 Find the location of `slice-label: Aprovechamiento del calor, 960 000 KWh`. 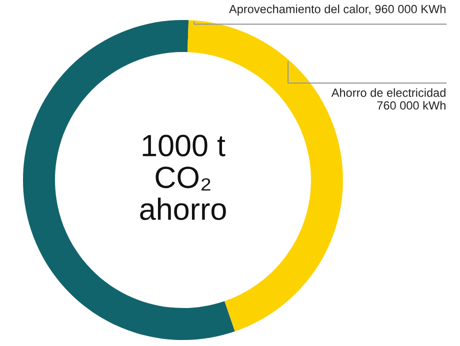

slice-label: Aprovechamiento del calor, 960 000 KWh is located at coordinates (337, 10).